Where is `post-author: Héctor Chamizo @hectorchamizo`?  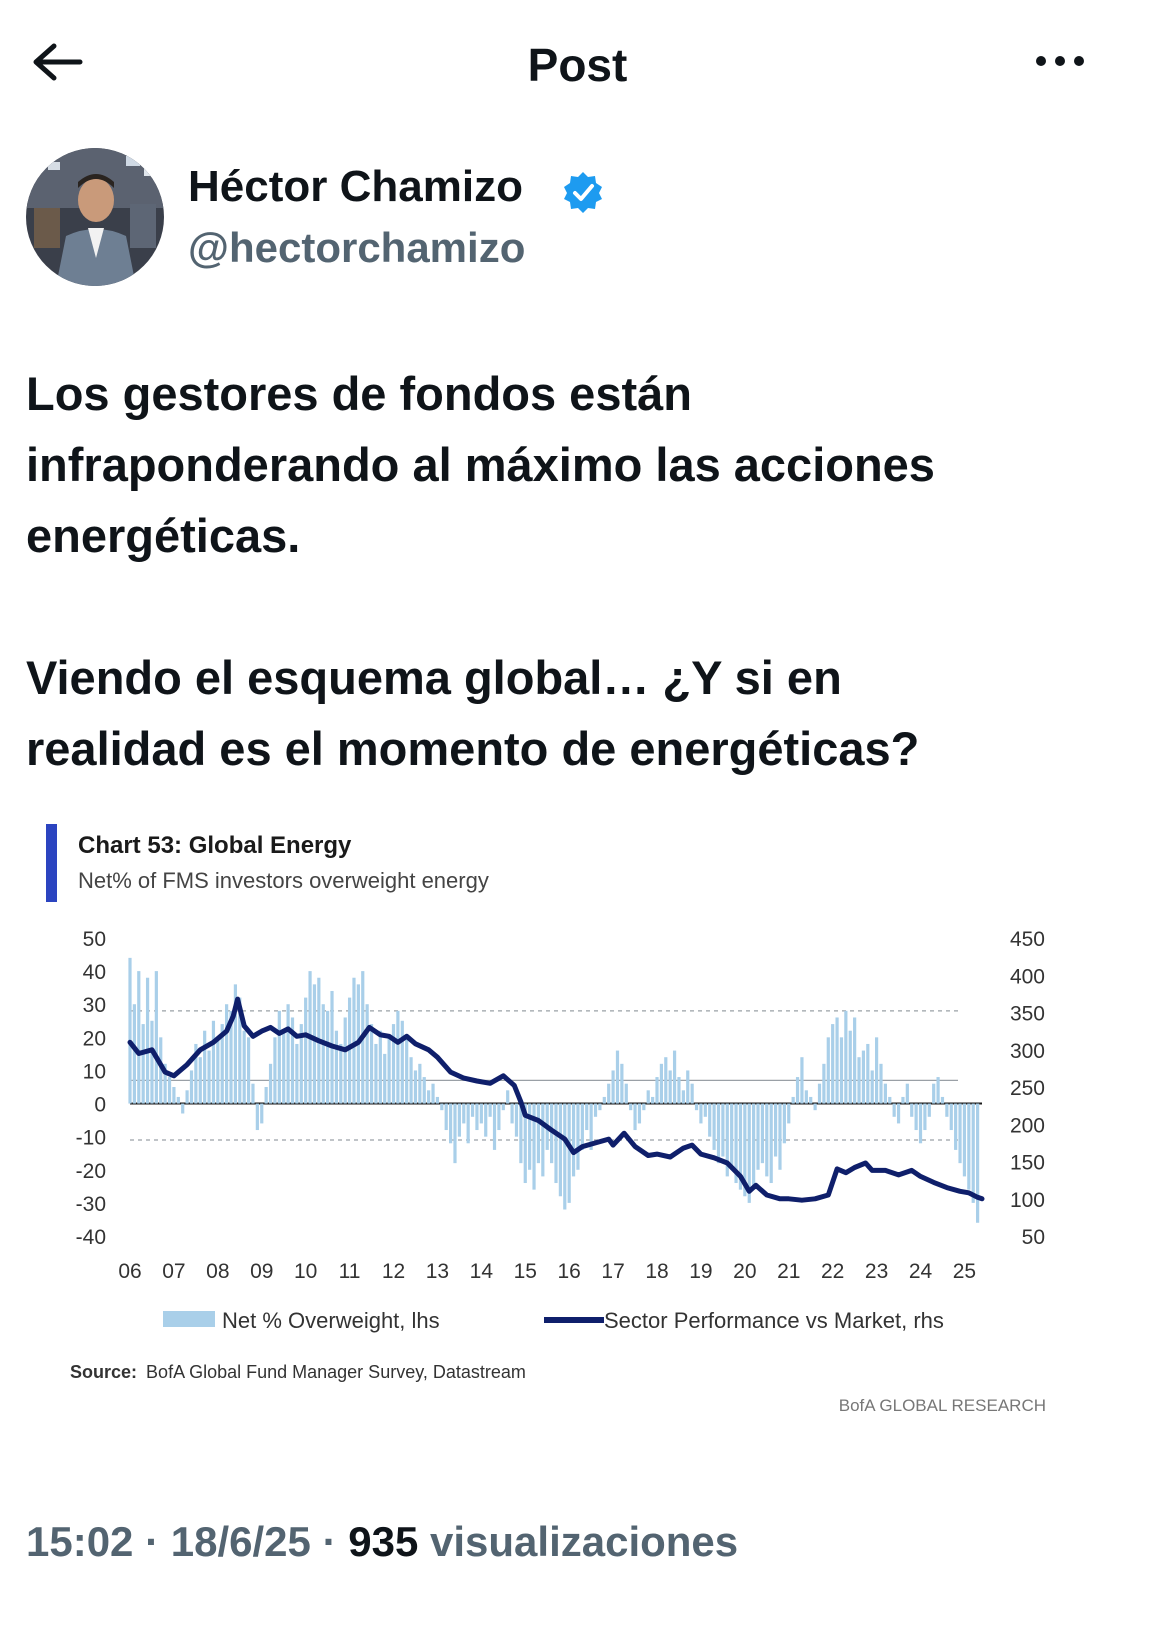
post-author: Héctor Chamizo @hectorchamizo is located at coordinates (576, 218).